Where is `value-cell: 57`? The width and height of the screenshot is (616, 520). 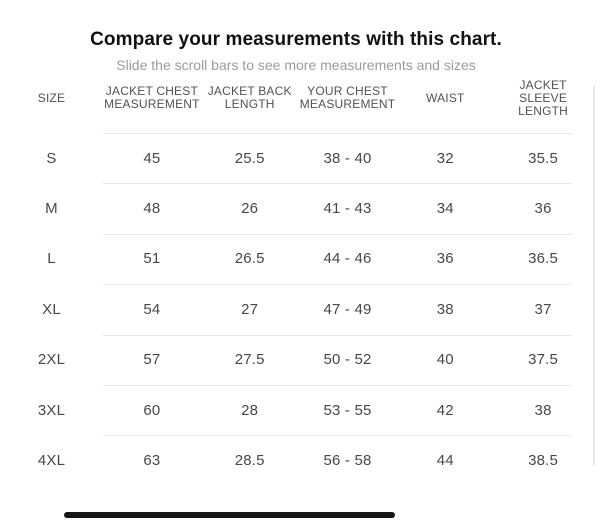 value-cell: 57 is located at coordinates (152, 360).